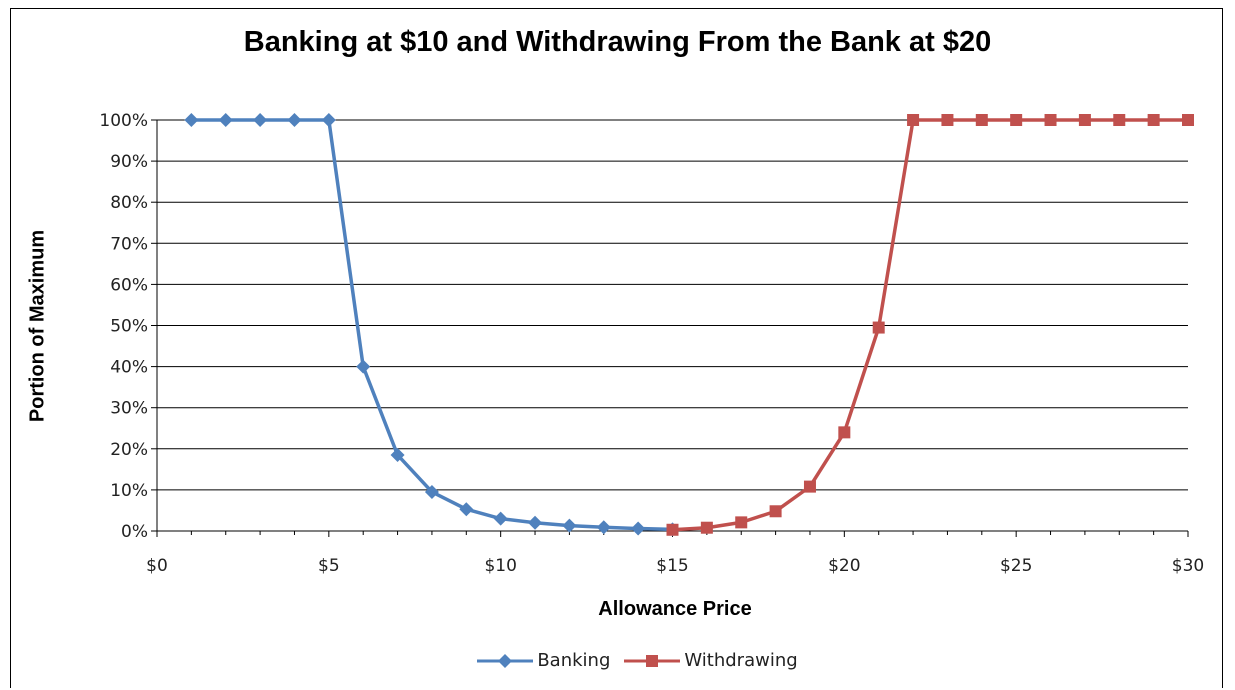 This screenshot has width=1235, height=690. I want to click on x-tick-label-3: $15, so click(672, 566).